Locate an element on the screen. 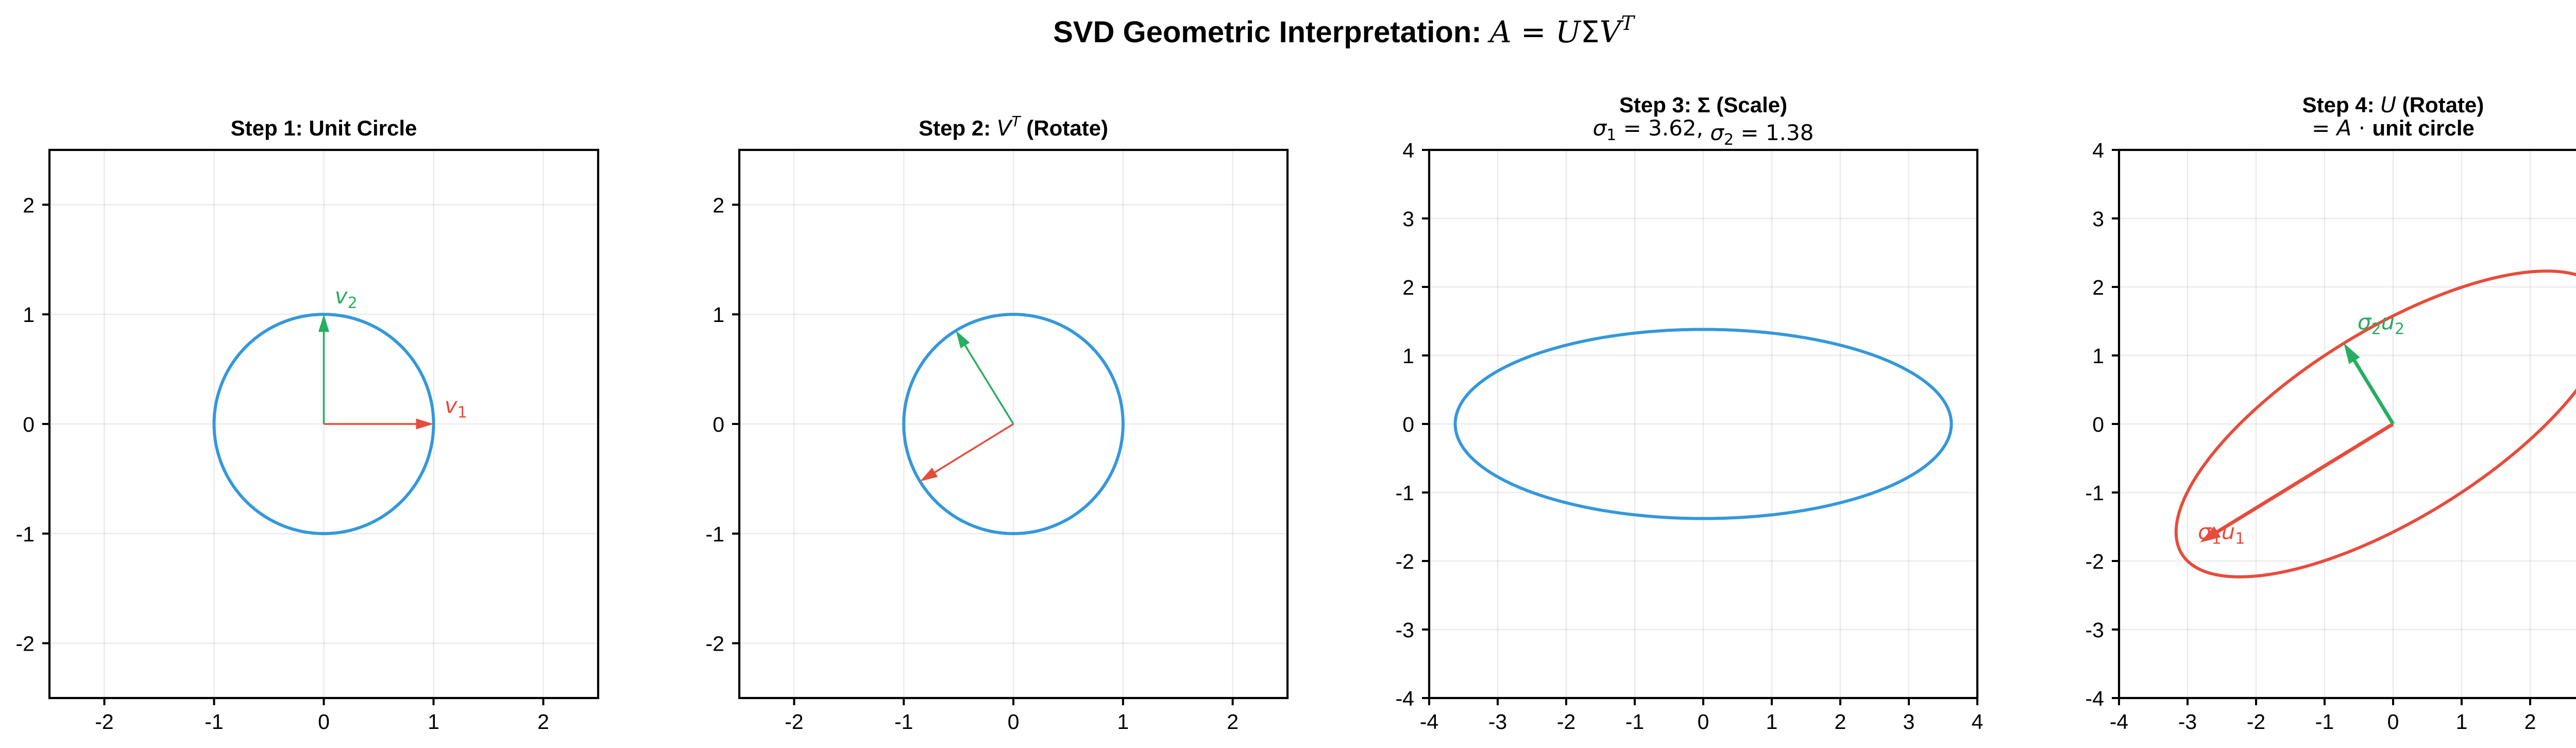  plot-area: v1 v2 is located at coordinates (339, 409).